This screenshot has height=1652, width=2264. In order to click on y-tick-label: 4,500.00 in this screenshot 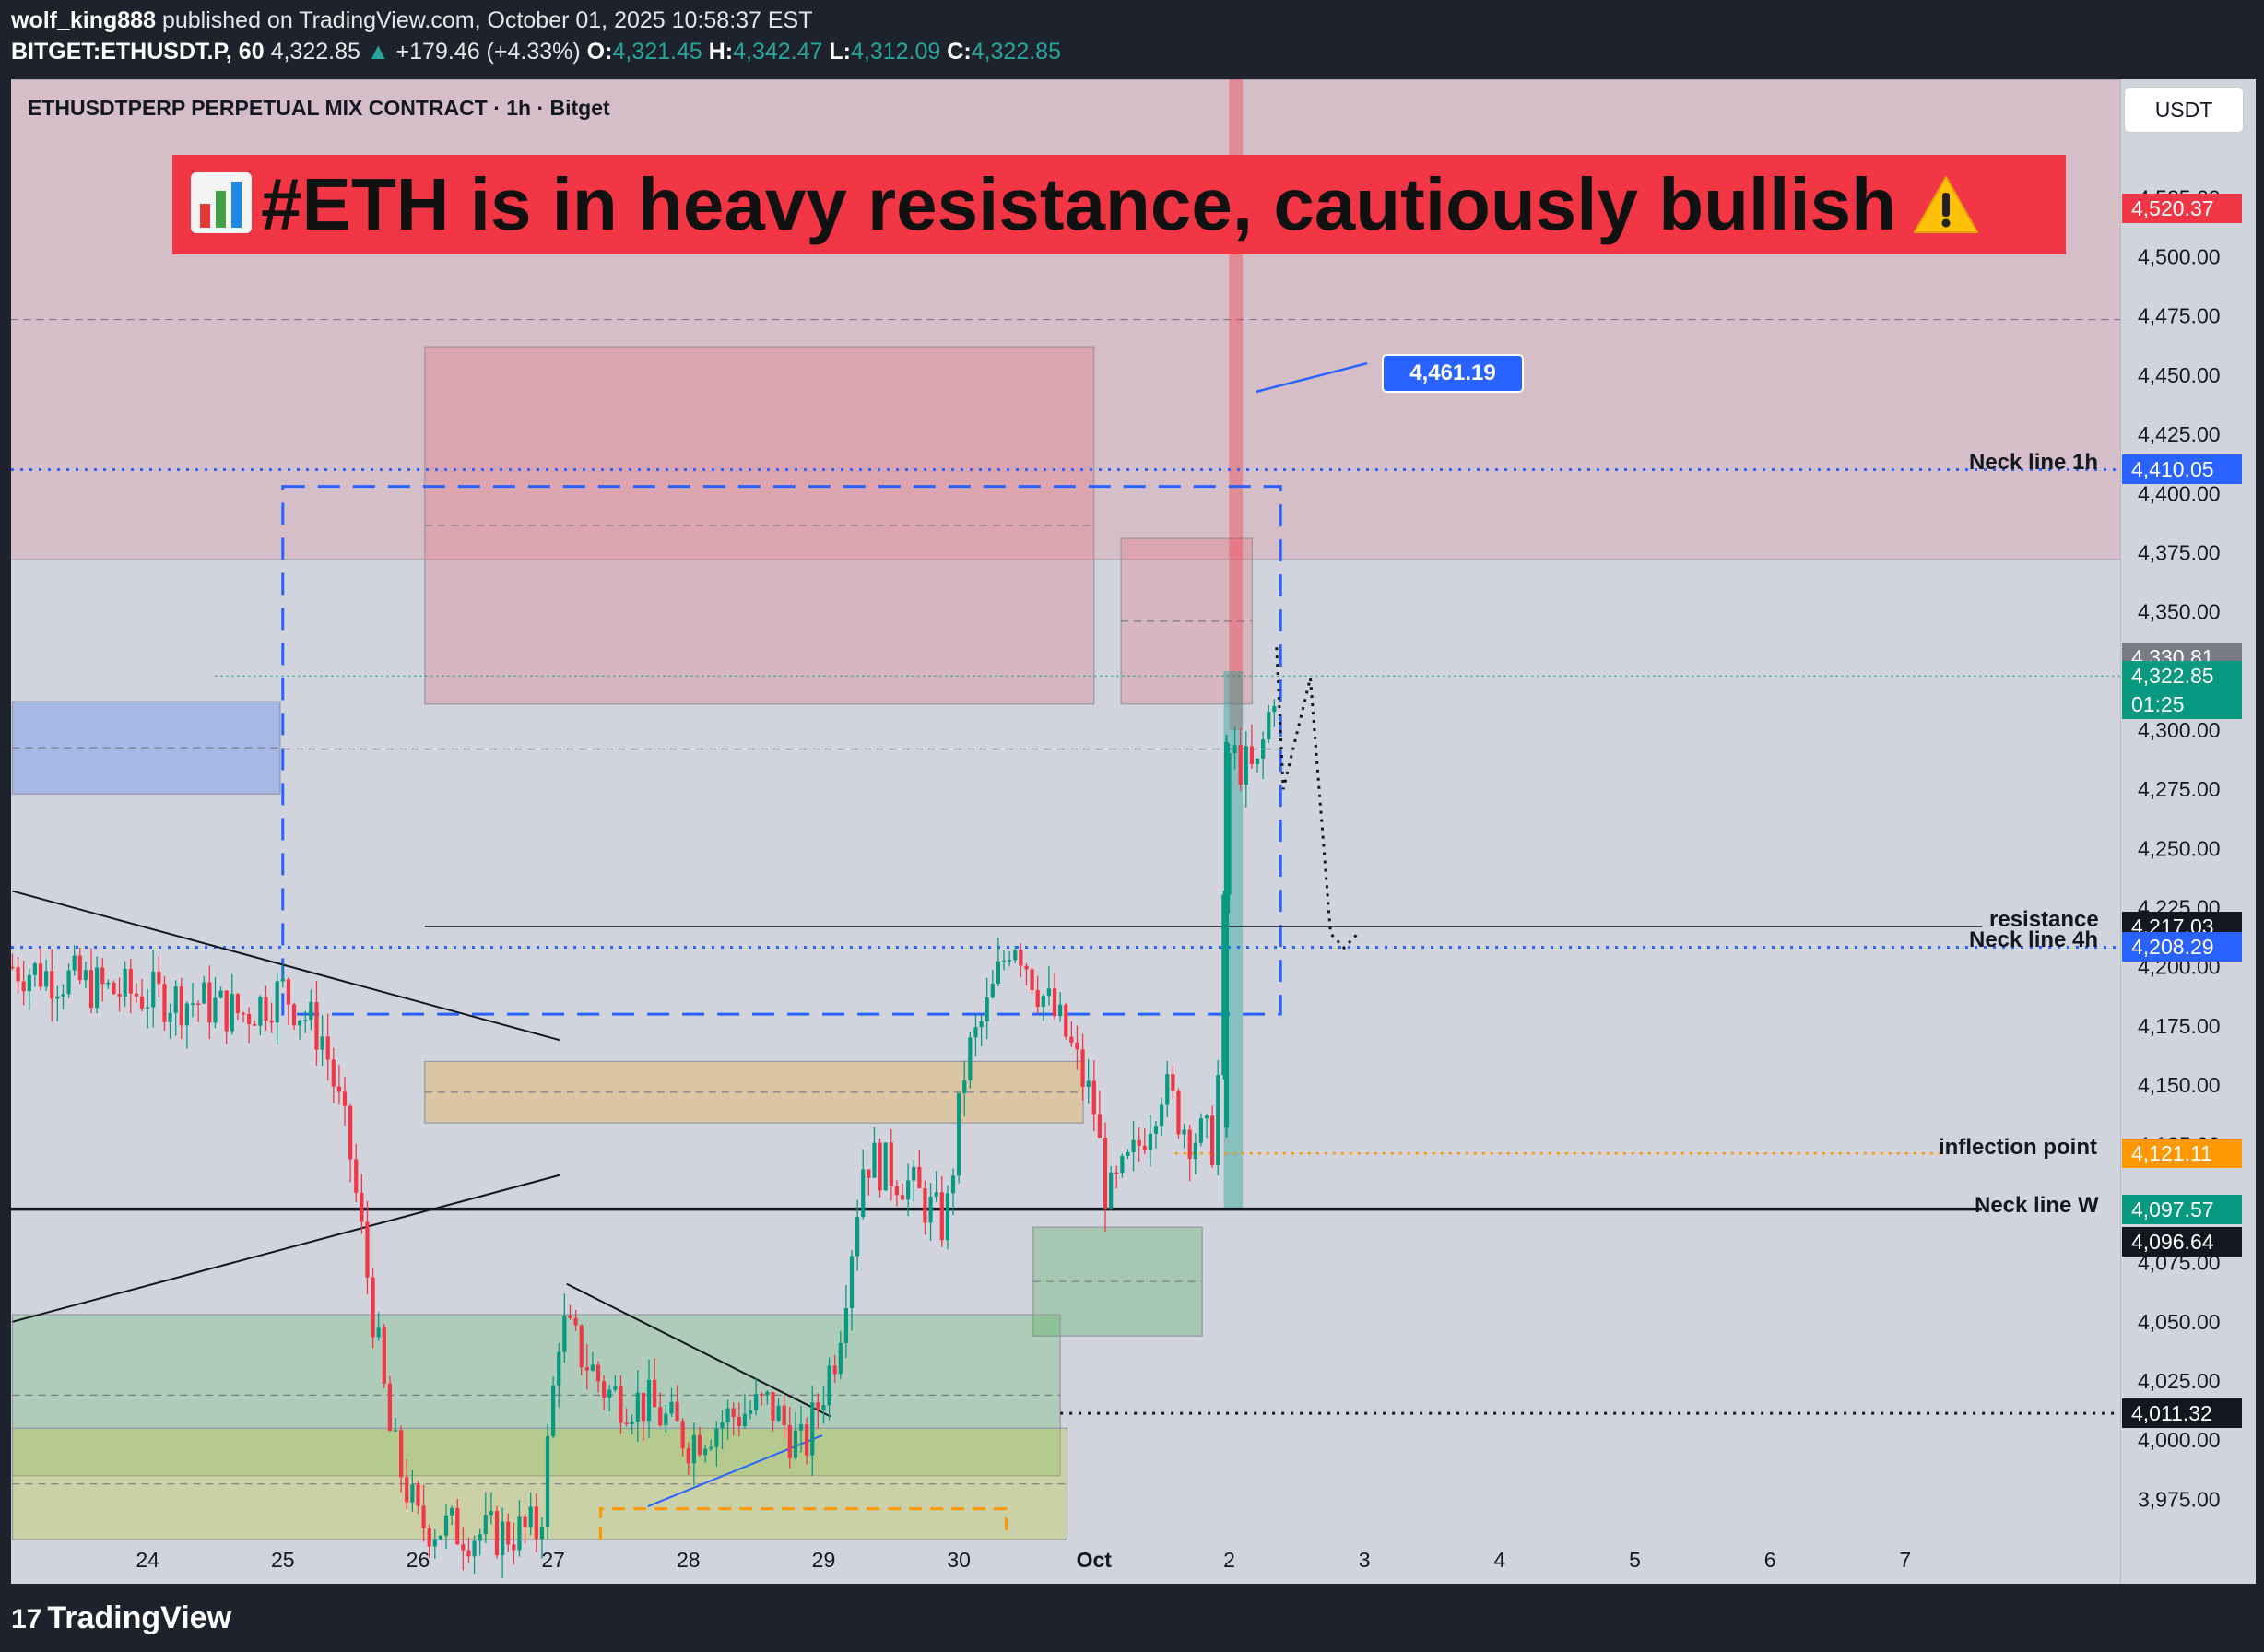, I will do `click(2179, 257)`.